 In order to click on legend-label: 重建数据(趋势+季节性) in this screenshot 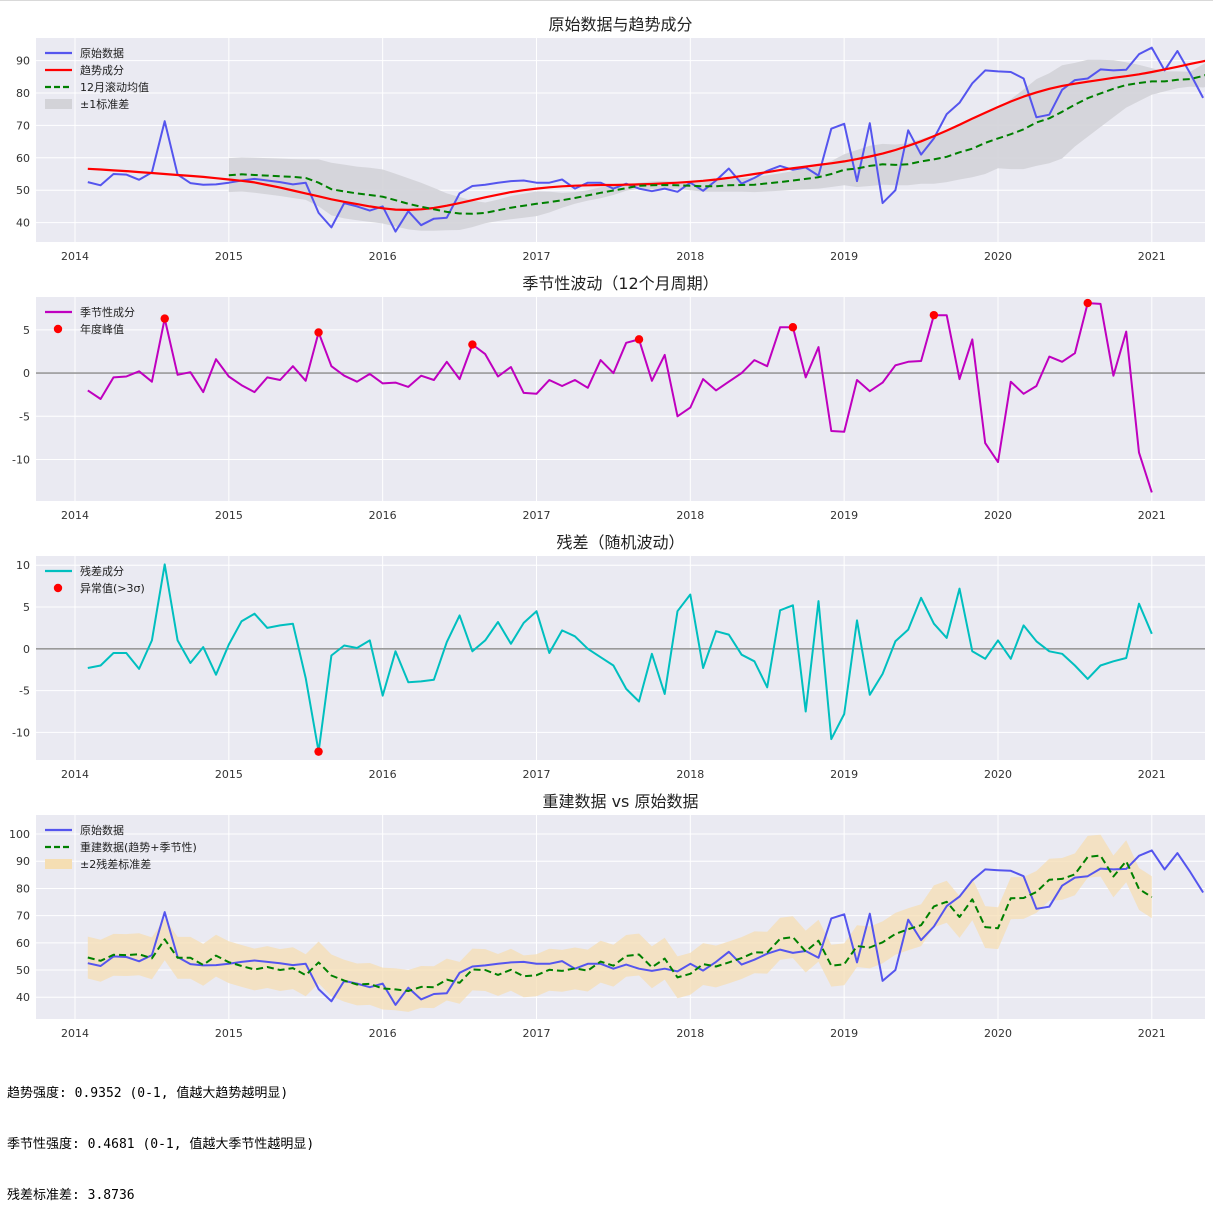, I will do `click(138, 847)`.